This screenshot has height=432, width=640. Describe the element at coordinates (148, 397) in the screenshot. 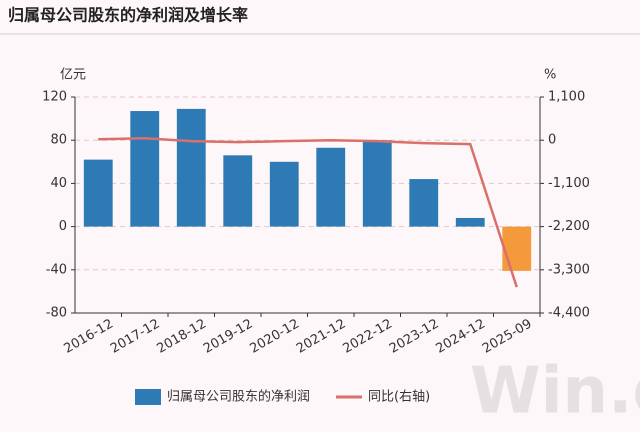

I see `legend-swatch` at that location.